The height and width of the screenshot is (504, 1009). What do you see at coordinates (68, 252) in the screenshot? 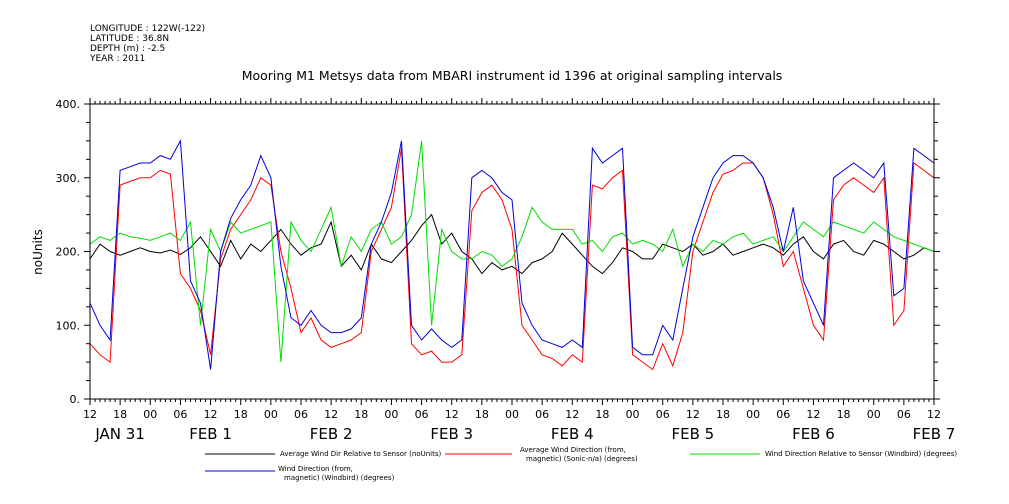
I see `y-tick-label: 200.` at bounding box center [68, 252].